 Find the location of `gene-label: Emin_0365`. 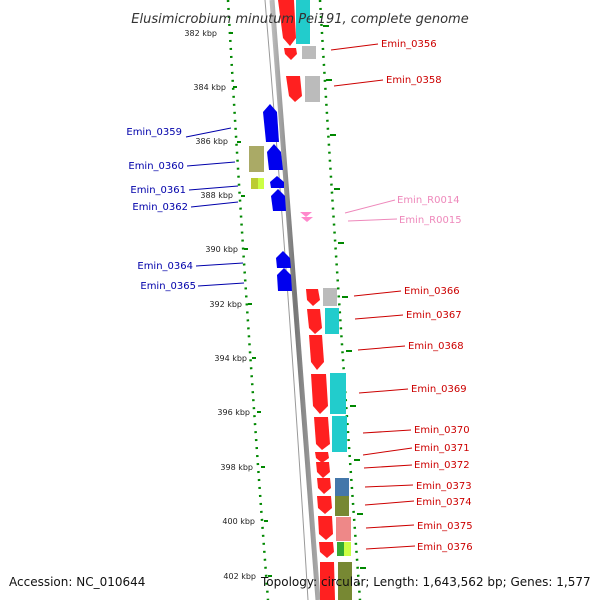

gene-label: Emin_0365 is located at coordinates (168, 286).